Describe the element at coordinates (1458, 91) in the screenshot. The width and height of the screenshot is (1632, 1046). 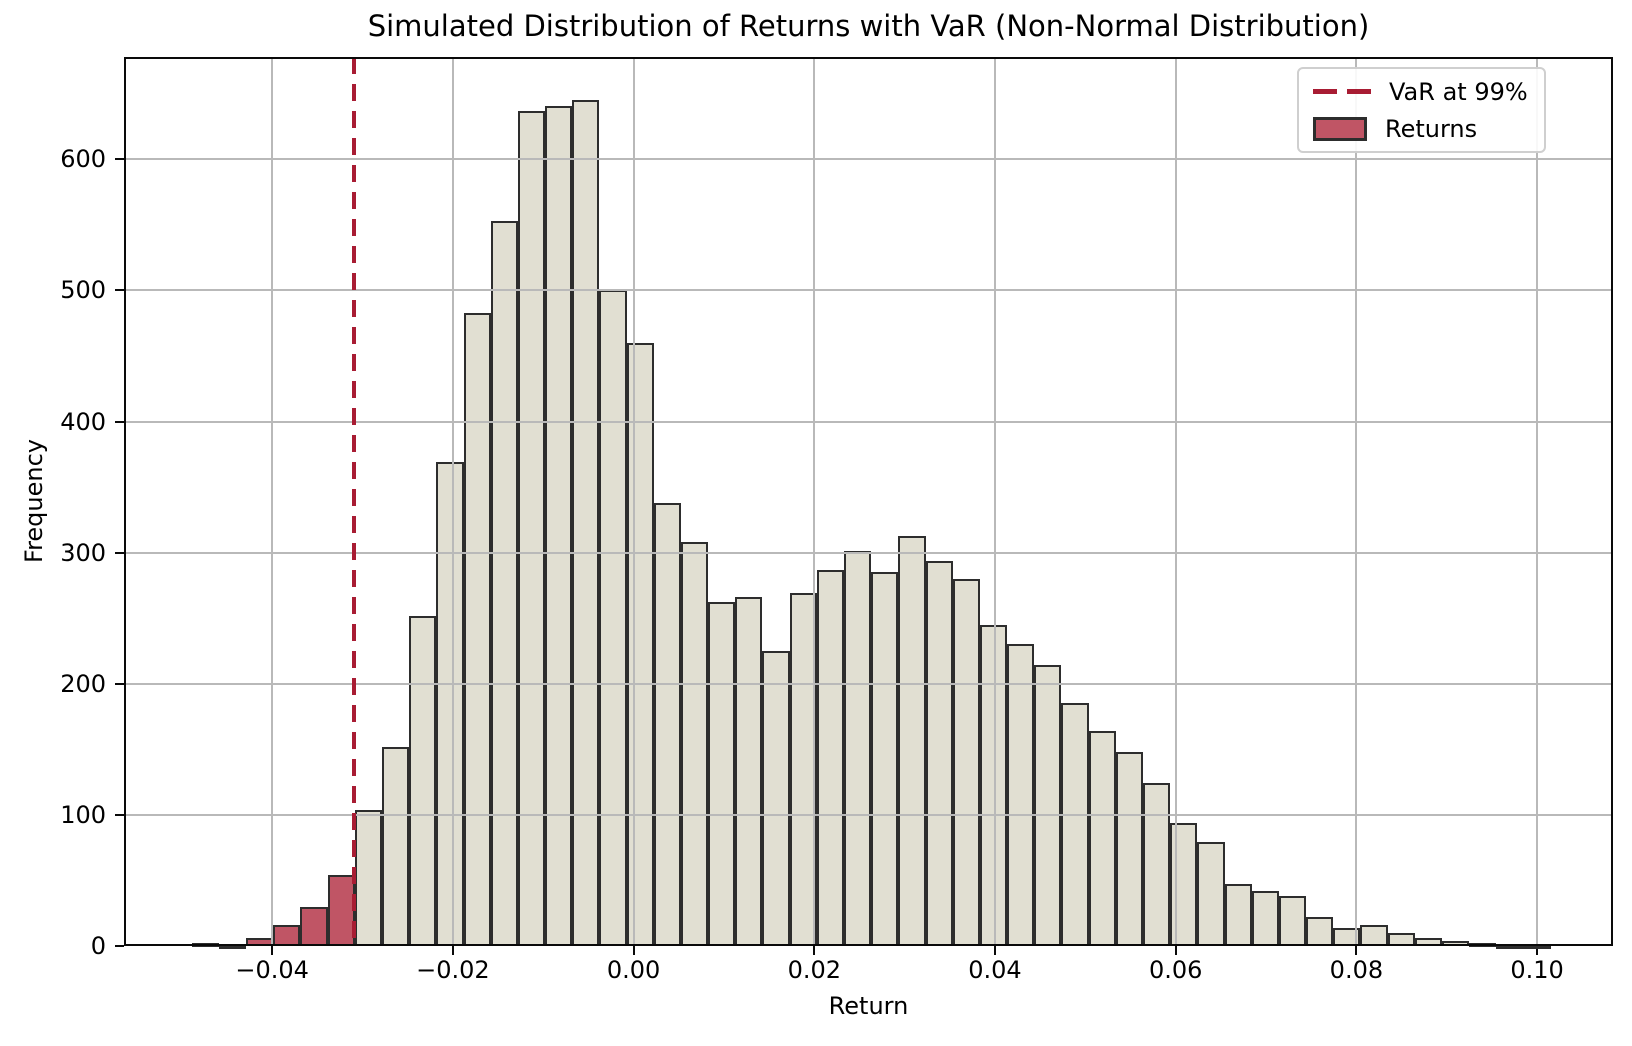
I see `legend-var-label: VaR at 99%` at that location.